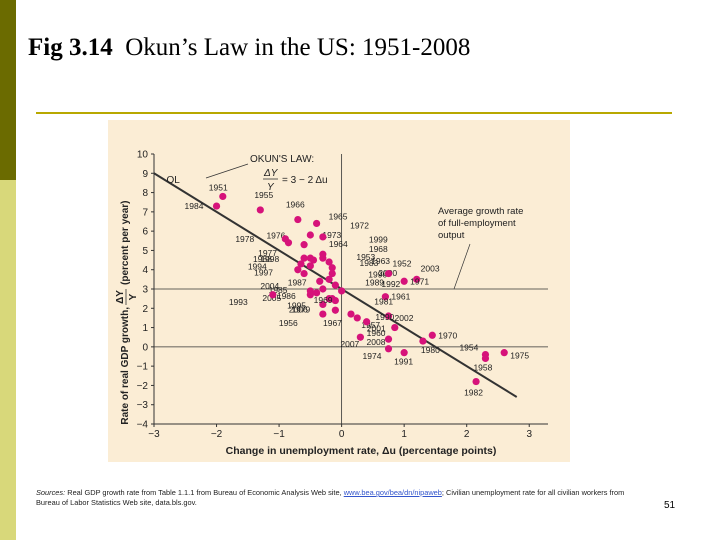 The image size is (720, 540). What do you see at coordinates (125, 243) in the screenshot?
I see `y-axis-label-units: (percent per year)` at bounding box center [125, 243].